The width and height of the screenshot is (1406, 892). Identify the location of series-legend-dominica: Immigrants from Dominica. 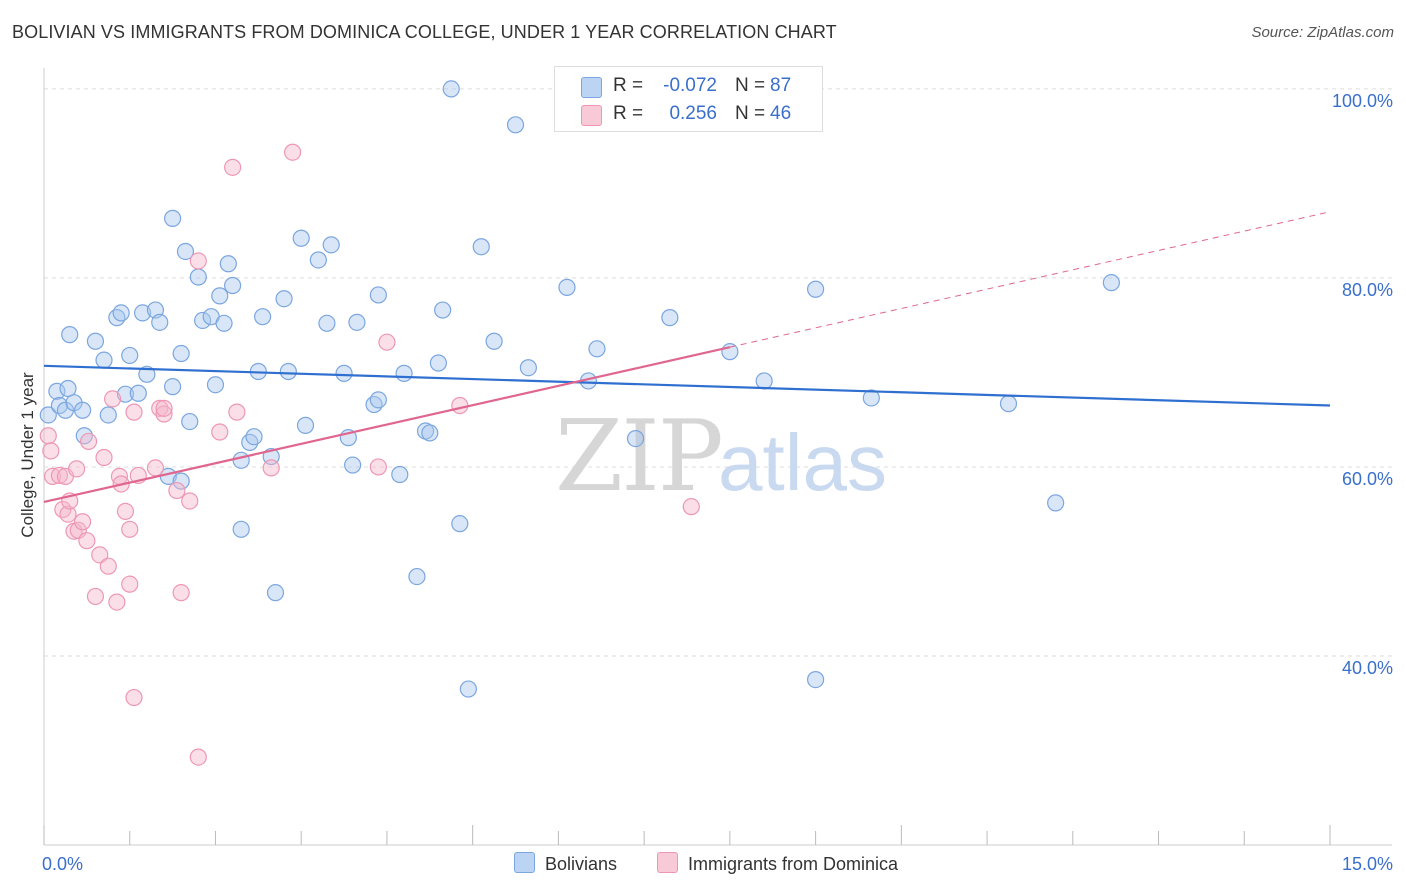
(777, 863).